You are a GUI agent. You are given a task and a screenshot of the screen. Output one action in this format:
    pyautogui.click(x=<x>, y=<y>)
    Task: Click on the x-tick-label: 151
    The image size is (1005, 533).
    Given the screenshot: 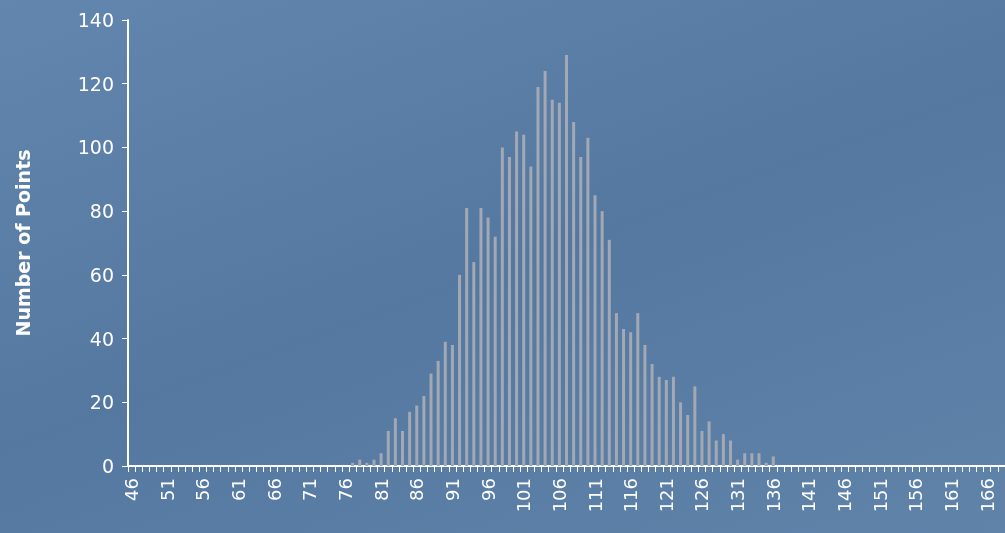 What is the action you would take?
    pyautogui.click(x=880, y=495)
    